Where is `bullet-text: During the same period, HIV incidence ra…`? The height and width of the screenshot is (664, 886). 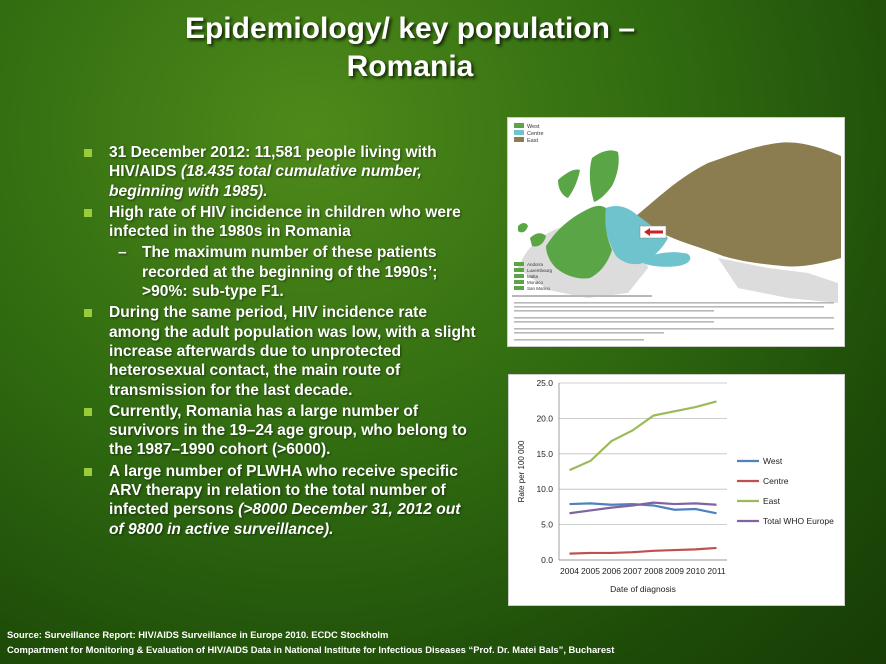
bullet-text: During the same period, HIV incidence ra… is located at coordinates (292, 351).